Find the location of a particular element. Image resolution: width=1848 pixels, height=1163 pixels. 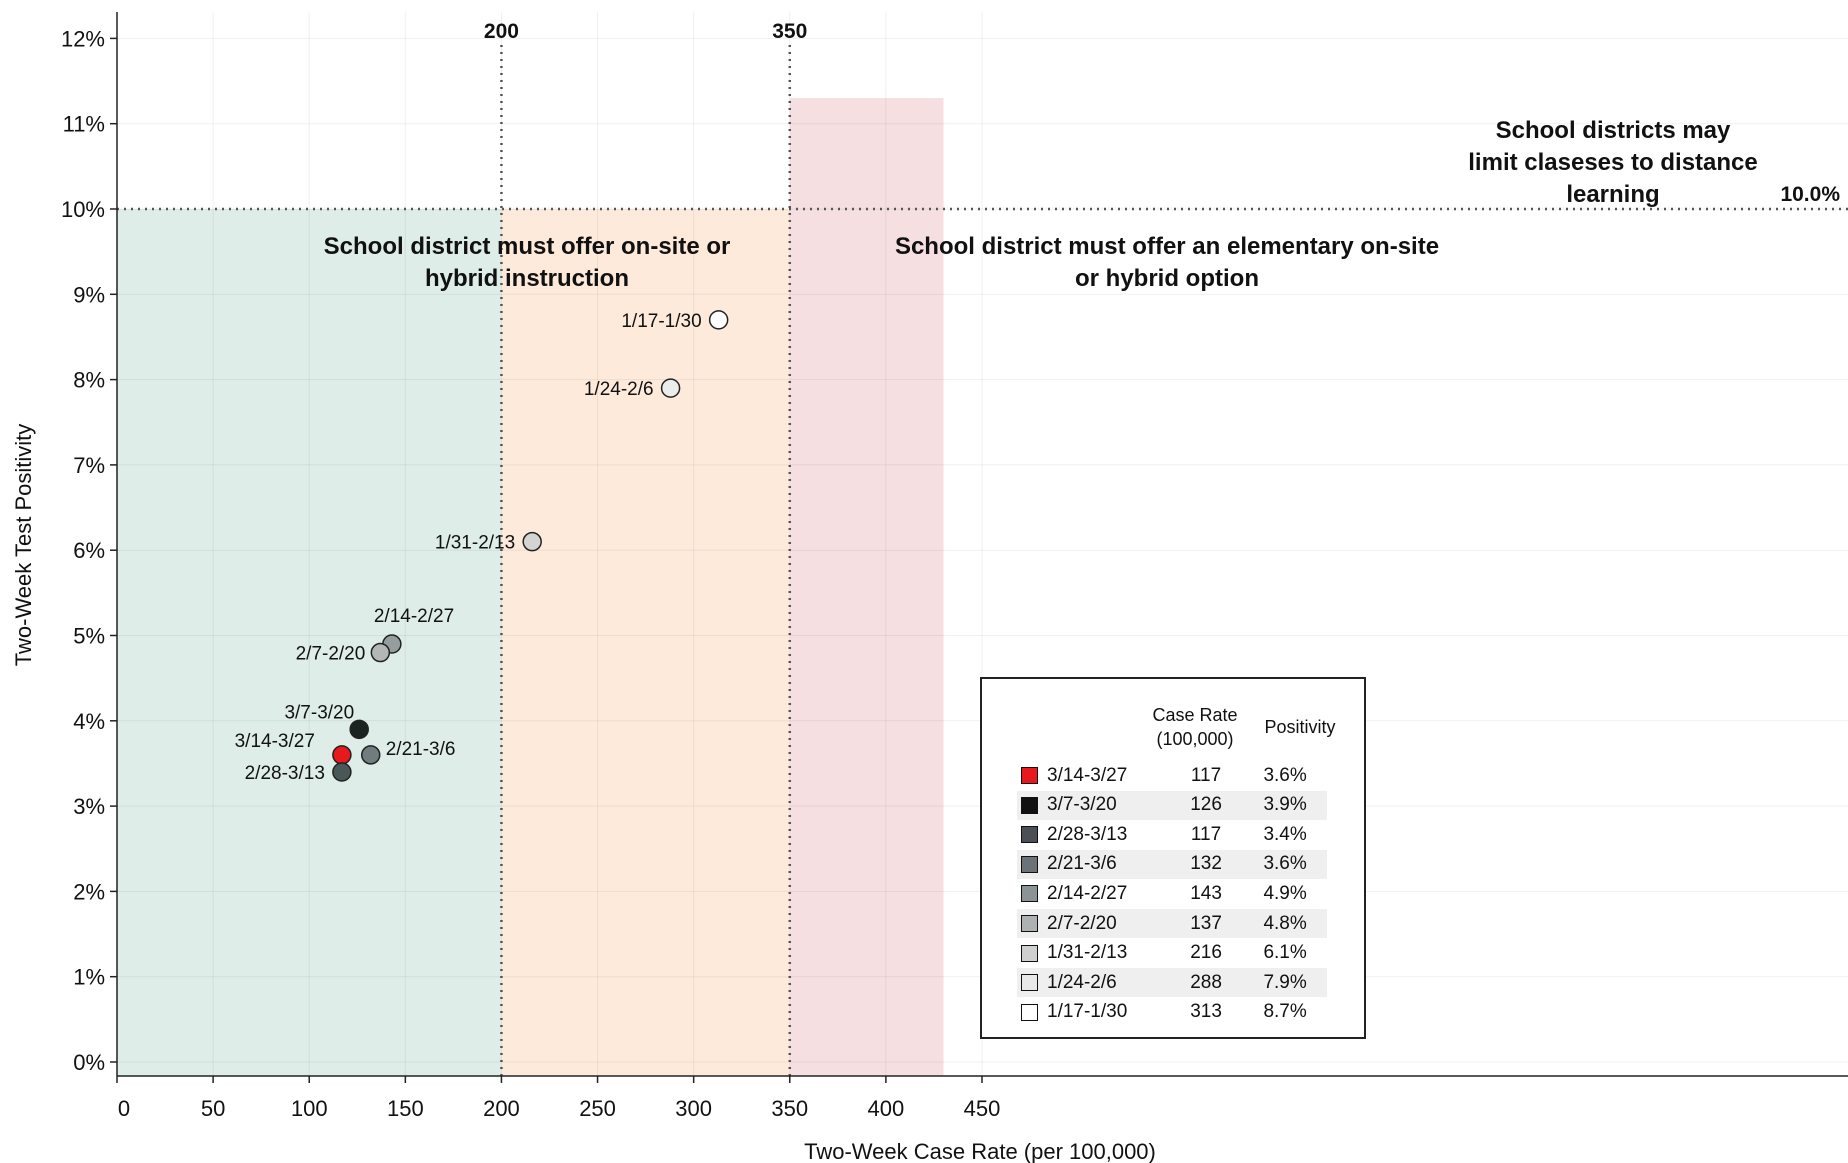

x-axis-title: Two-Week Case Rate (per 100,000) is located at coordinates (980, 1151).